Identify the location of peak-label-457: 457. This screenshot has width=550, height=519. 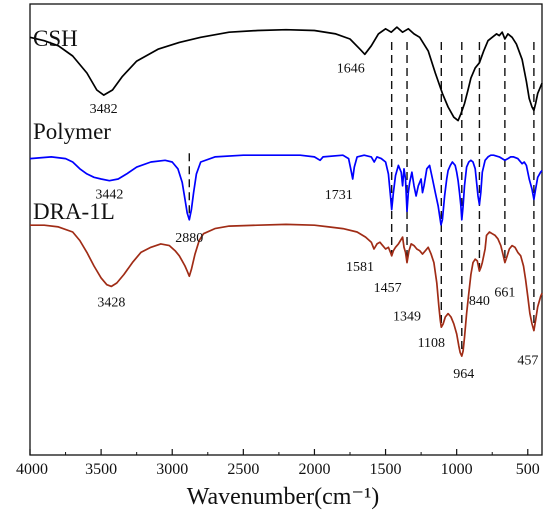
(527, 361).